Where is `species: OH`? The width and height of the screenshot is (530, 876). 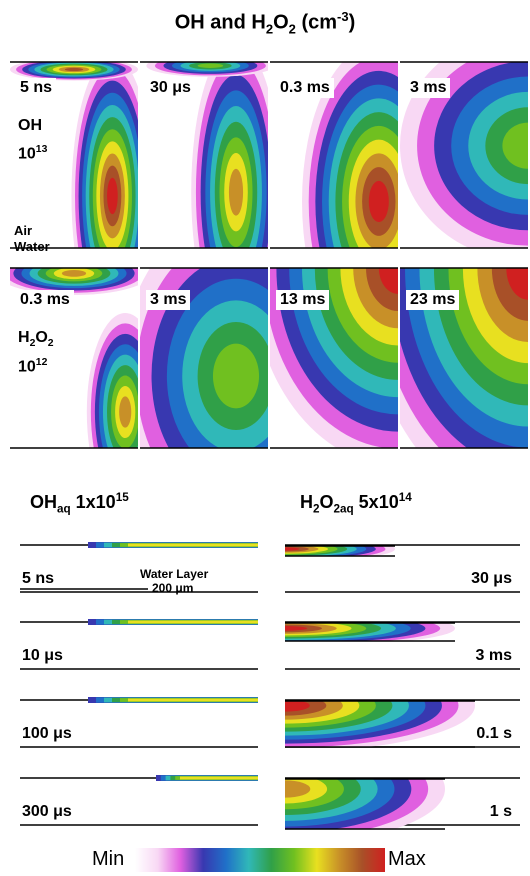 species: OH is located at coordinates (30, 125).